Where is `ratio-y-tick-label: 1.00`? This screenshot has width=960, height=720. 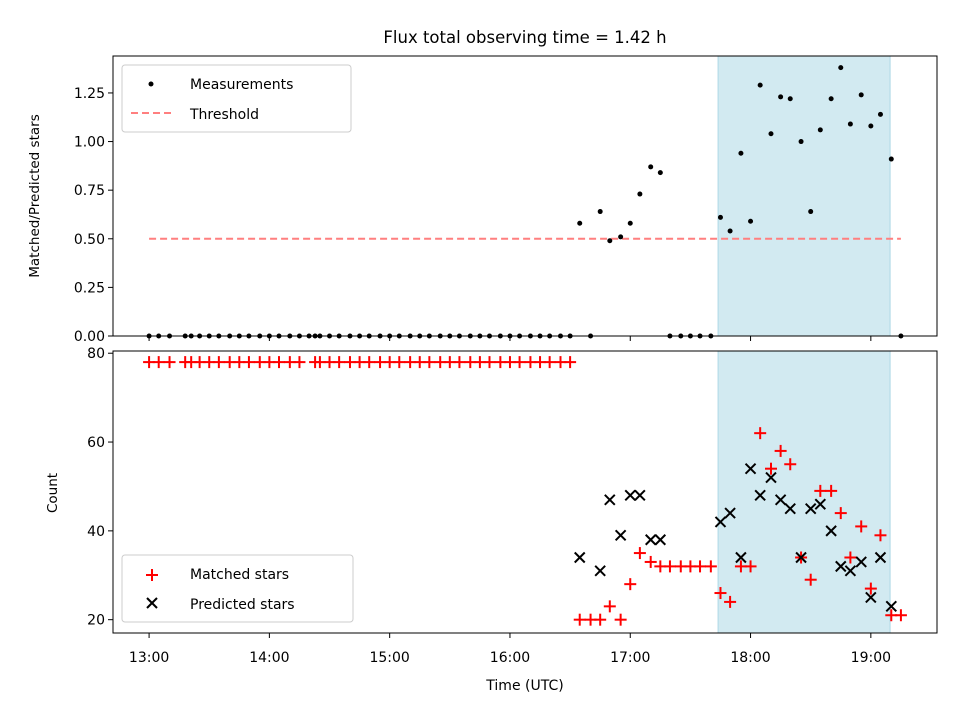 ratio-y-tick-label: 1.00 is located at coordinates (89, 143).